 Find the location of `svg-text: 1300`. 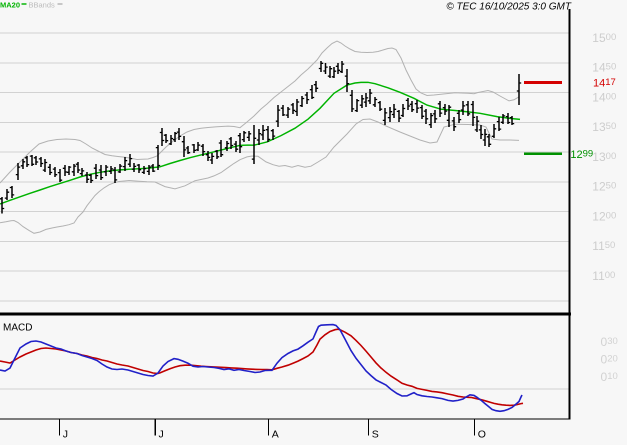

svg-text: 1300 is located at coordinates (604, 157).